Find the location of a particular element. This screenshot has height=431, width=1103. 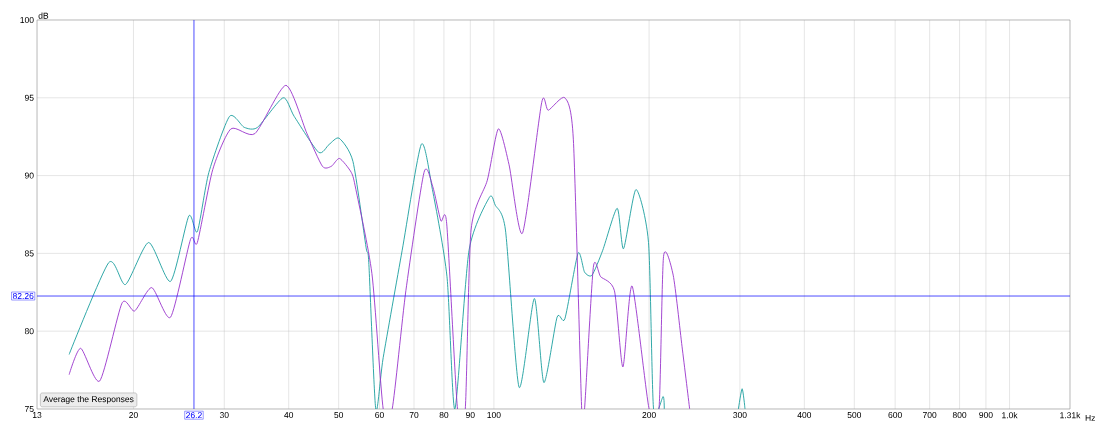

y-tick-label: 80 is located at coordinates (29, 331).